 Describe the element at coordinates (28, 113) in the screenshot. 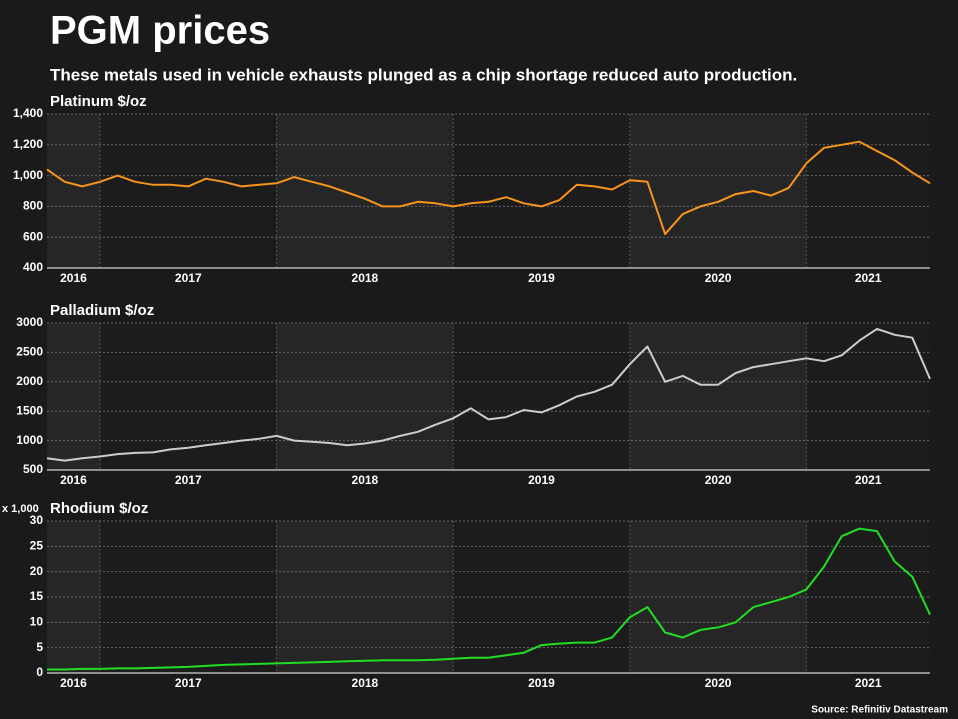

I see `y-tick-label: 1,400` at that location.